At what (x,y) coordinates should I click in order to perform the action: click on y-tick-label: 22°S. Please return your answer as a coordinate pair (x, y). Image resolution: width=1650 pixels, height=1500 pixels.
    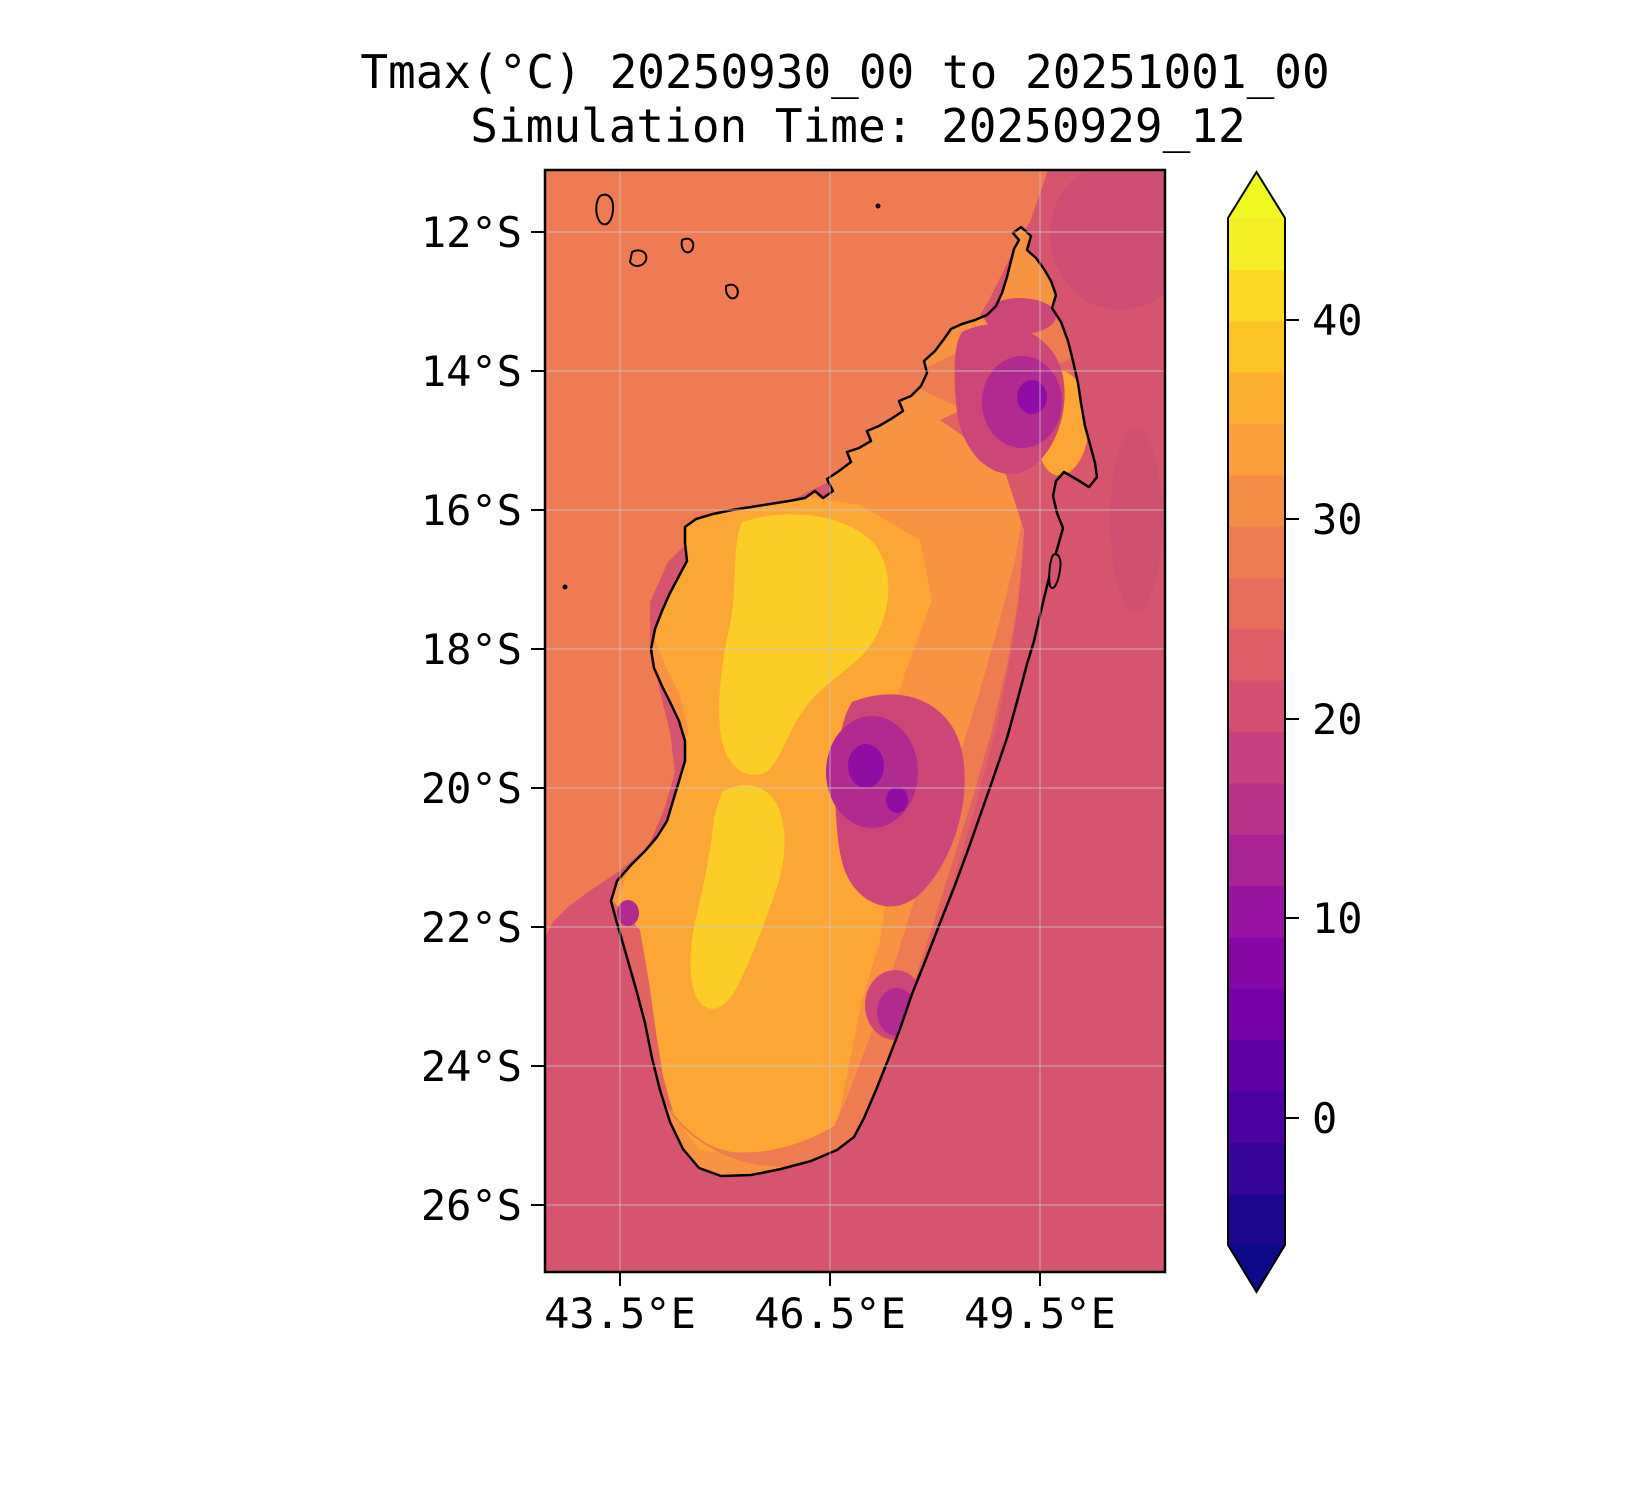
    Looking at the image, I should click on (471, 927).